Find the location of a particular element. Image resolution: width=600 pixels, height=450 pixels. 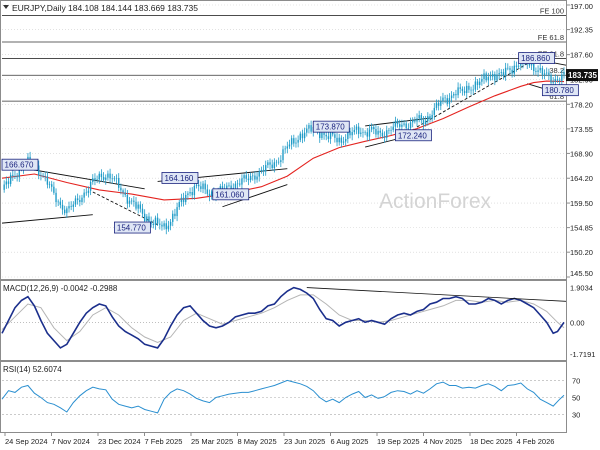

collapse-arrow-icon is located at coordinates (6, 7).